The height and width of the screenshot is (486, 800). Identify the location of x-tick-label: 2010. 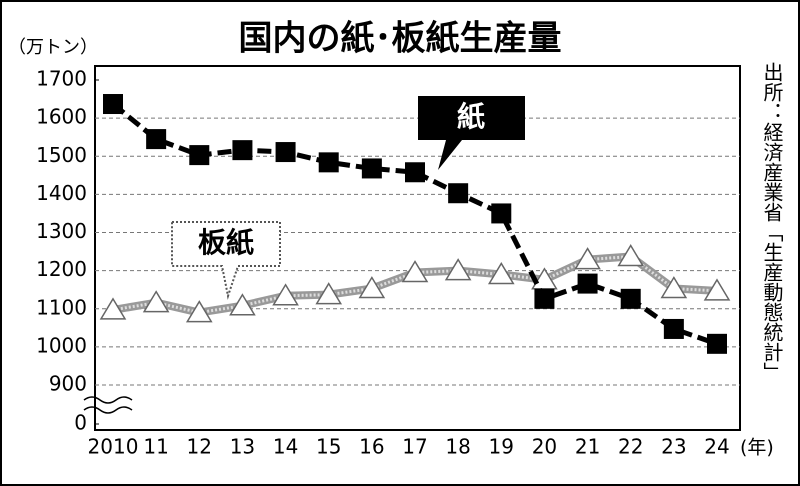
(113, 447).